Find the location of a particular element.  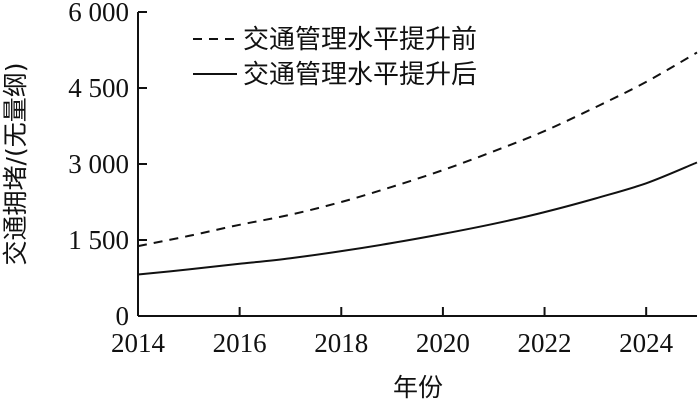

x-tick-label: 2014 is located at coordinates (138, 343).